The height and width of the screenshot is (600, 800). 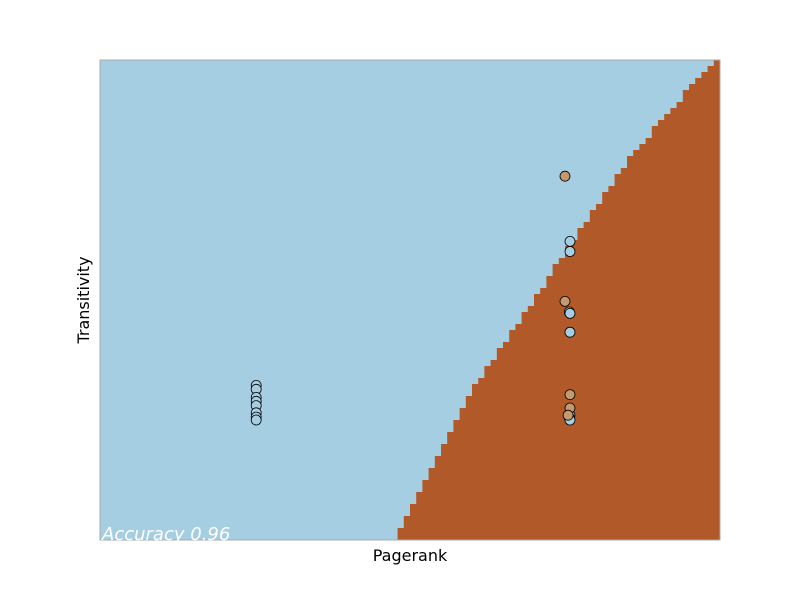 I want to click on accuracy-annotation: Accuracy 0.96, so click(x=165, y=534).